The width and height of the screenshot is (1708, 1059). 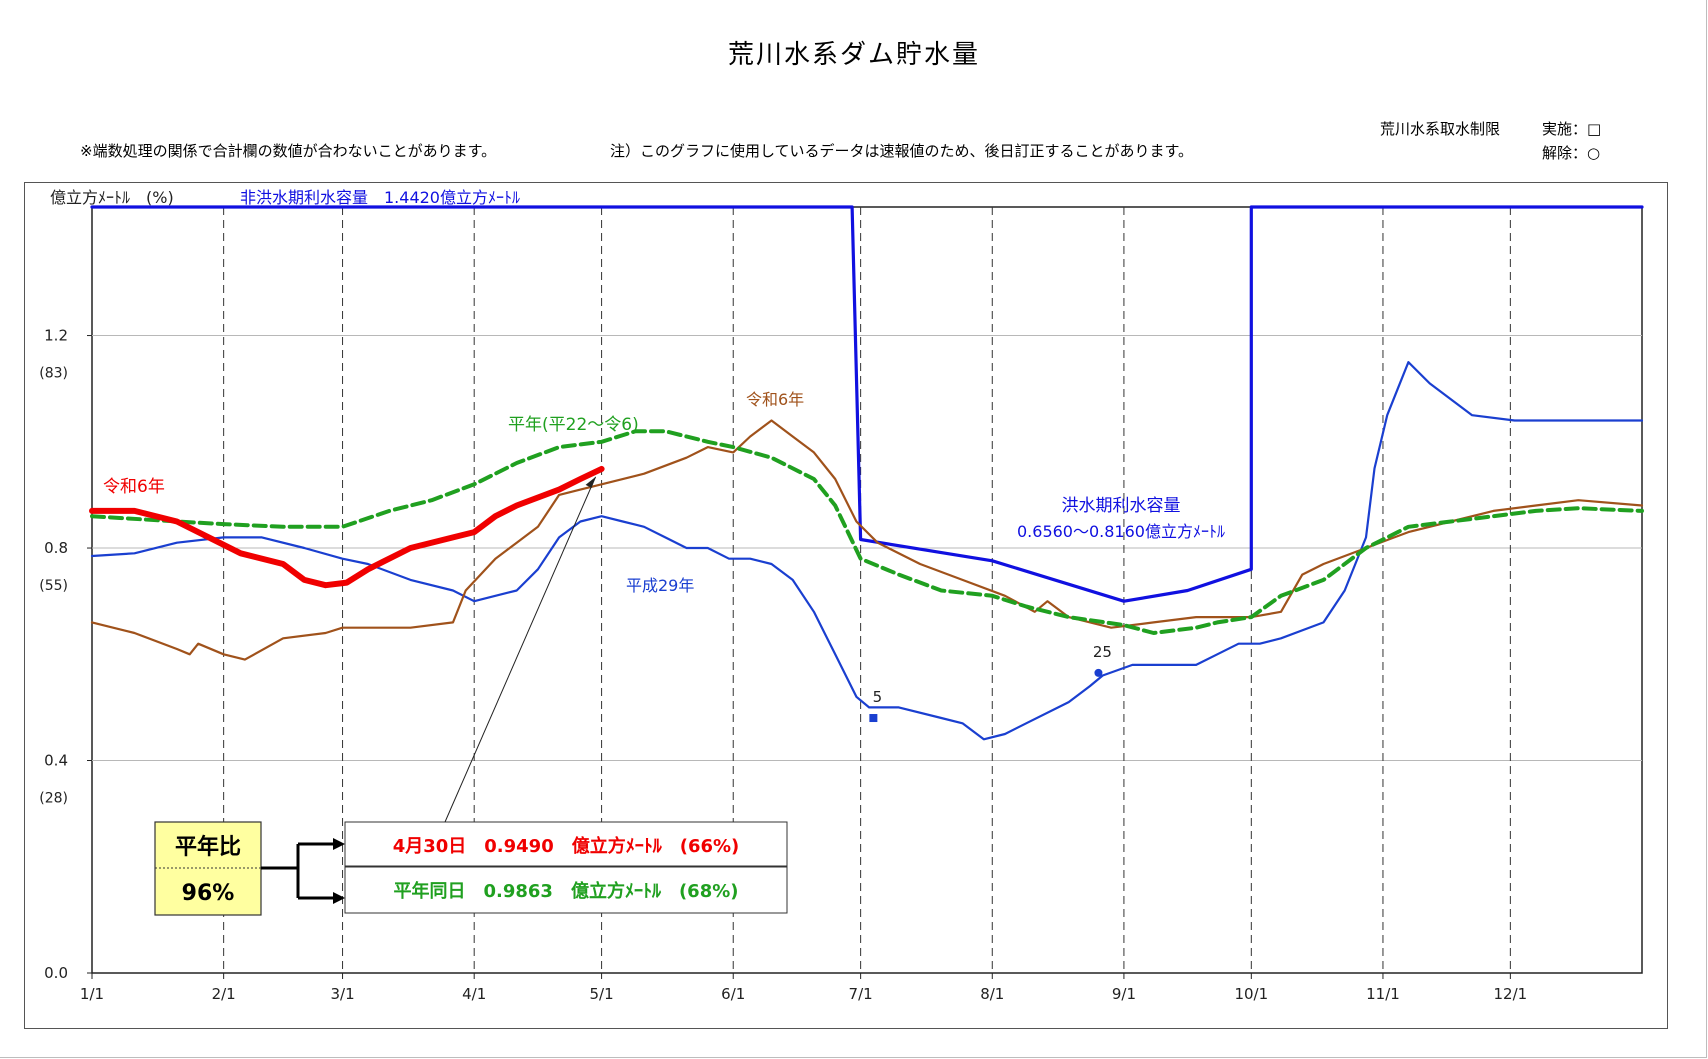 I want to click on y-tick-label: 0.0, so click(x=56, y=973).